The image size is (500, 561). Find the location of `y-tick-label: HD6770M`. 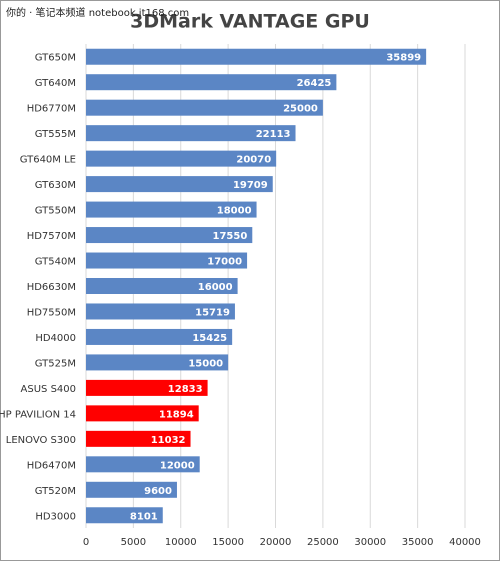

y-tick-label: HD6770M is located at coordinates (51, 109).